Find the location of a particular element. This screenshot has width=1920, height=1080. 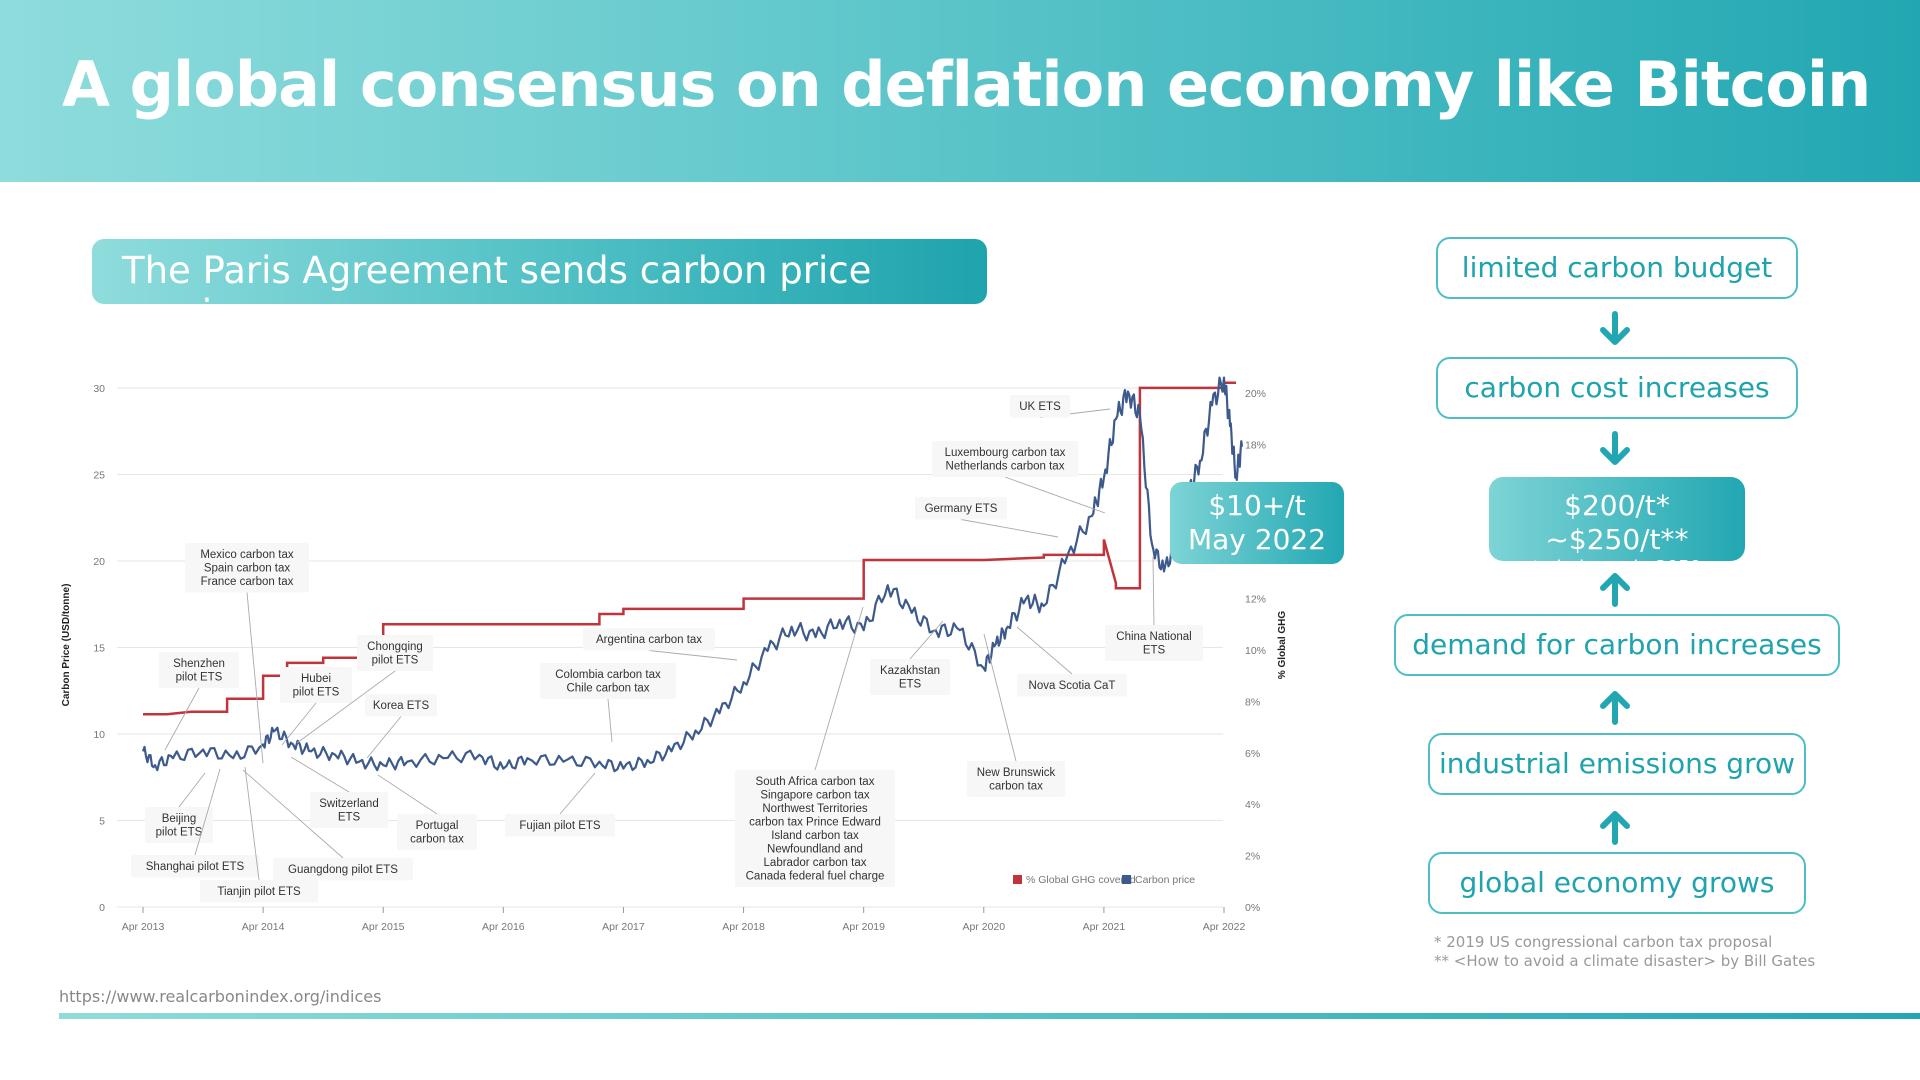

x-tick-label: Apr 2013 is located at coordinates (143, 927).